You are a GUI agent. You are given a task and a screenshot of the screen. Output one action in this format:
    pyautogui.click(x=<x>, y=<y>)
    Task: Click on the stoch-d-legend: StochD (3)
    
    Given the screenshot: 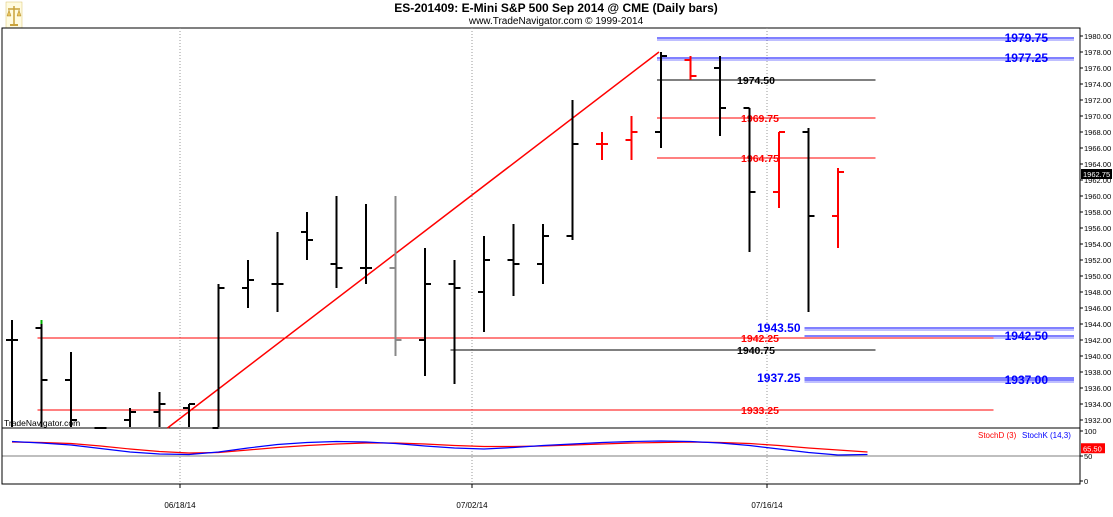 What is the action you would take?
    pyautogui.click(x=997, y=435)
    